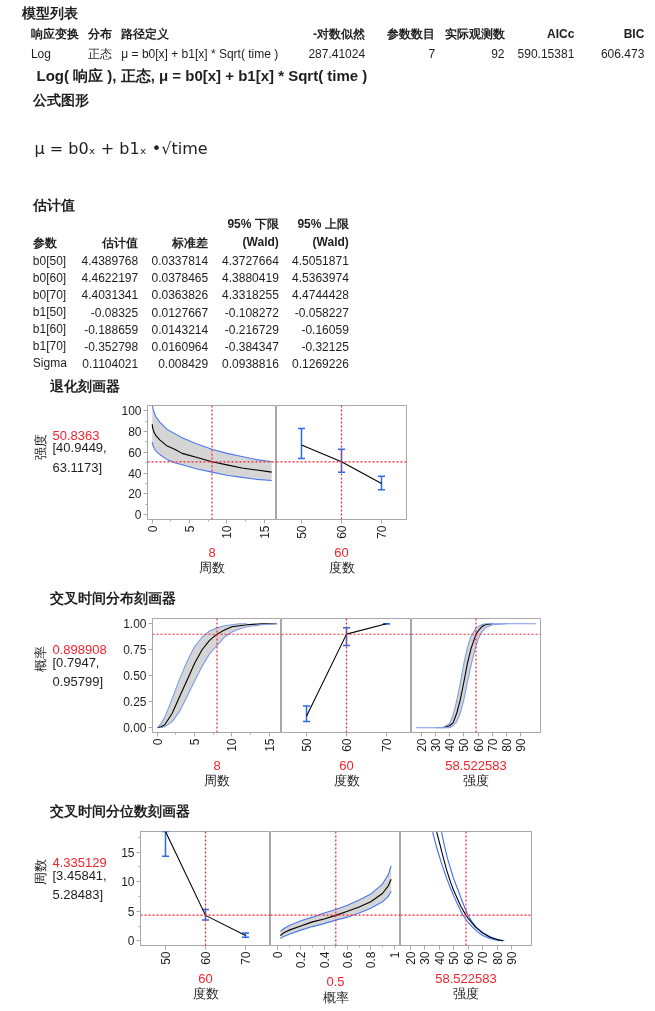 This screenshot has height=1011, width=655. I want to click on text: [3.45841, 5.28483], so click(79, 884).